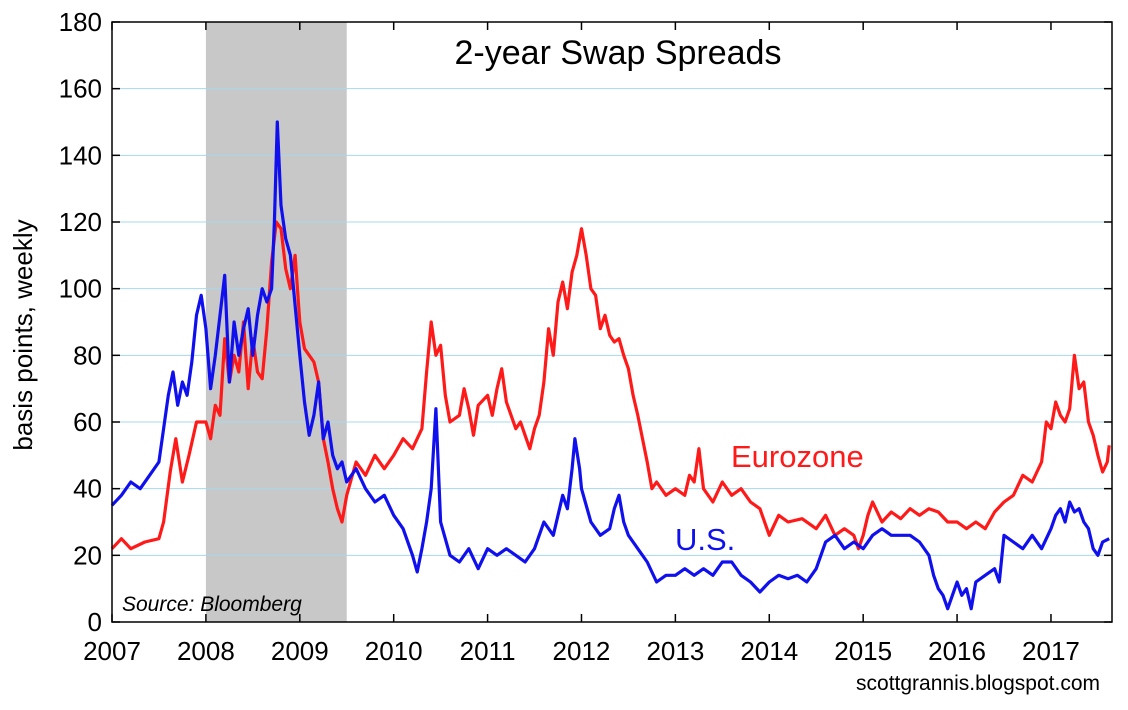  I want to click on x-tick-label: 2007, so click(112, 651).